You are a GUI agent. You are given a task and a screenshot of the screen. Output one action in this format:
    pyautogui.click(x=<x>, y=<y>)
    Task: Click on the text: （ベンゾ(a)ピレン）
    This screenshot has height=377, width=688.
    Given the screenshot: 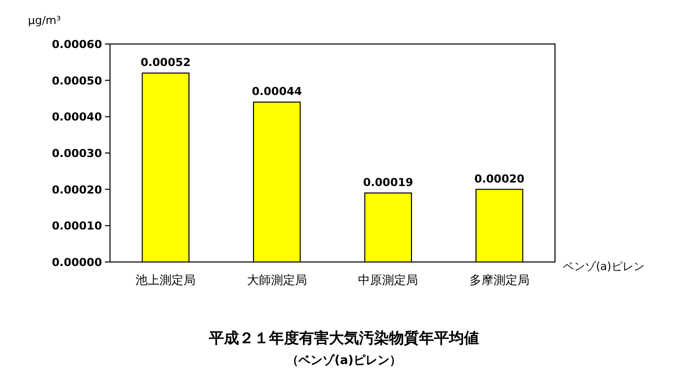 What is the action you would take?
    pyautogui.click(x=344, y=360)
    